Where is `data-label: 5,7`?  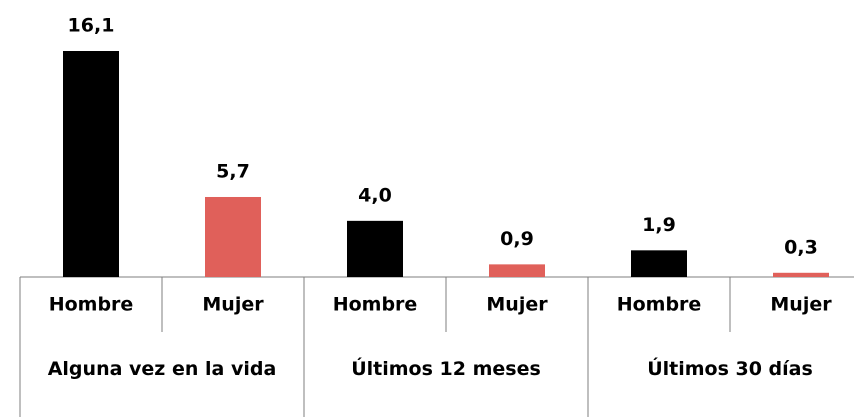 data-label: 5,7 is located at coordinates (233, 171).